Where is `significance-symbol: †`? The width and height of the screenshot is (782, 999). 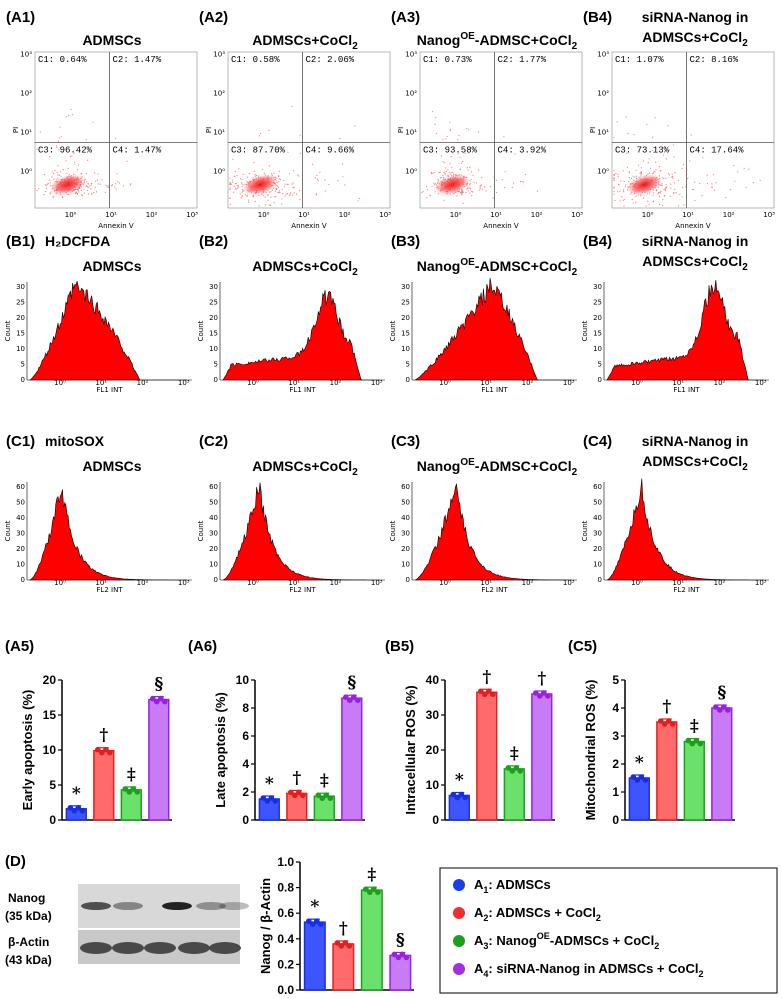 significance-symbol: † is located at coordinates (486, 677).